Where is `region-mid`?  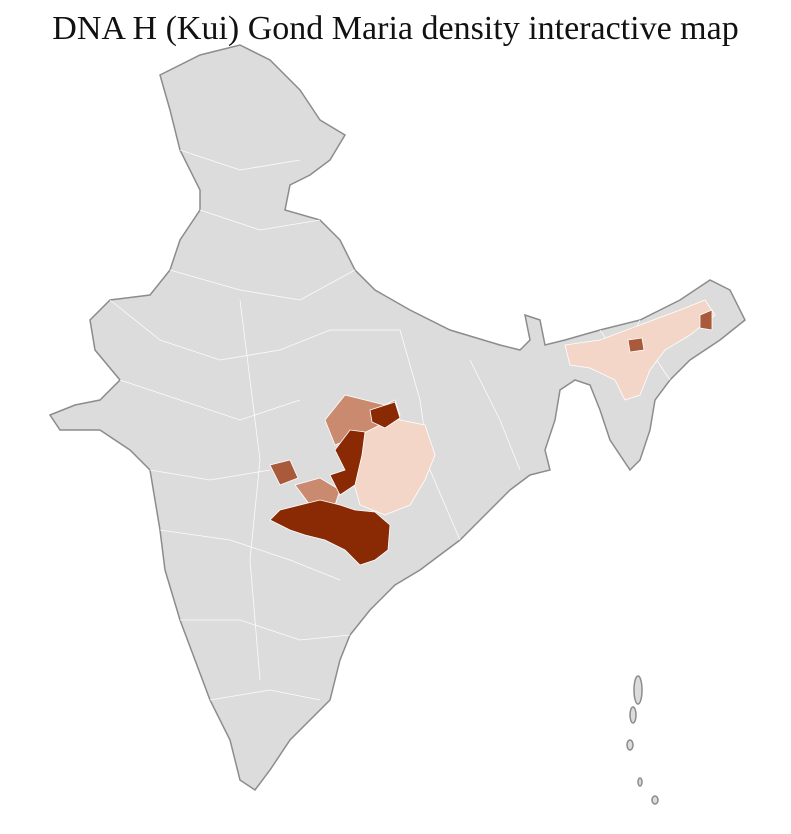 region-mid is located at coordinates (317, 491).